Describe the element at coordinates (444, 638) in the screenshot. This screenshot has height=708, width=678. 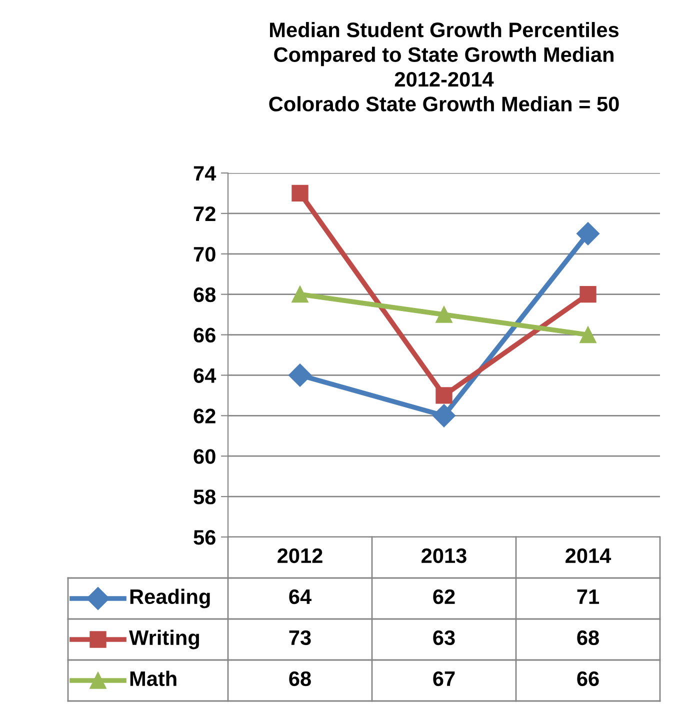
I see `data-label: 63` at that location.